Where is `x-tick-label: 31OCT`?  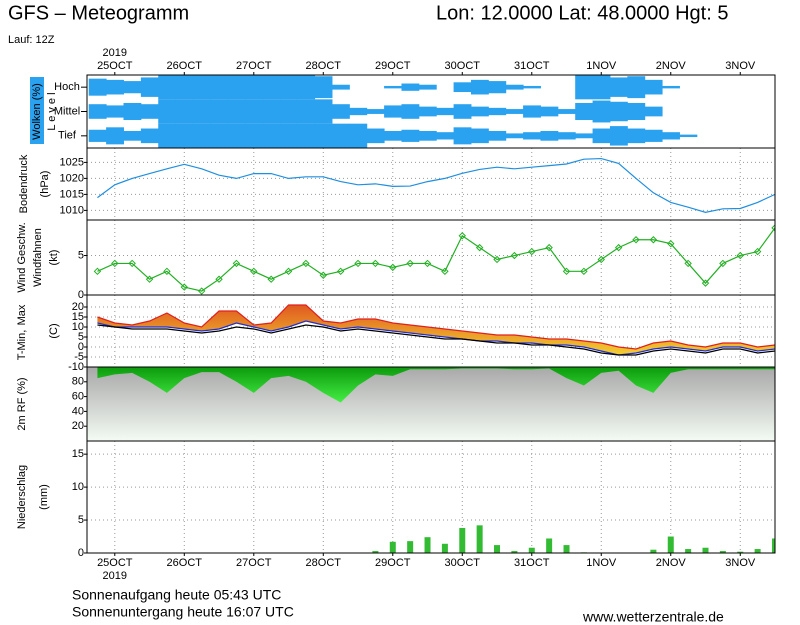 x-tick-label: 31OCT is located at coordinates (532, 66).